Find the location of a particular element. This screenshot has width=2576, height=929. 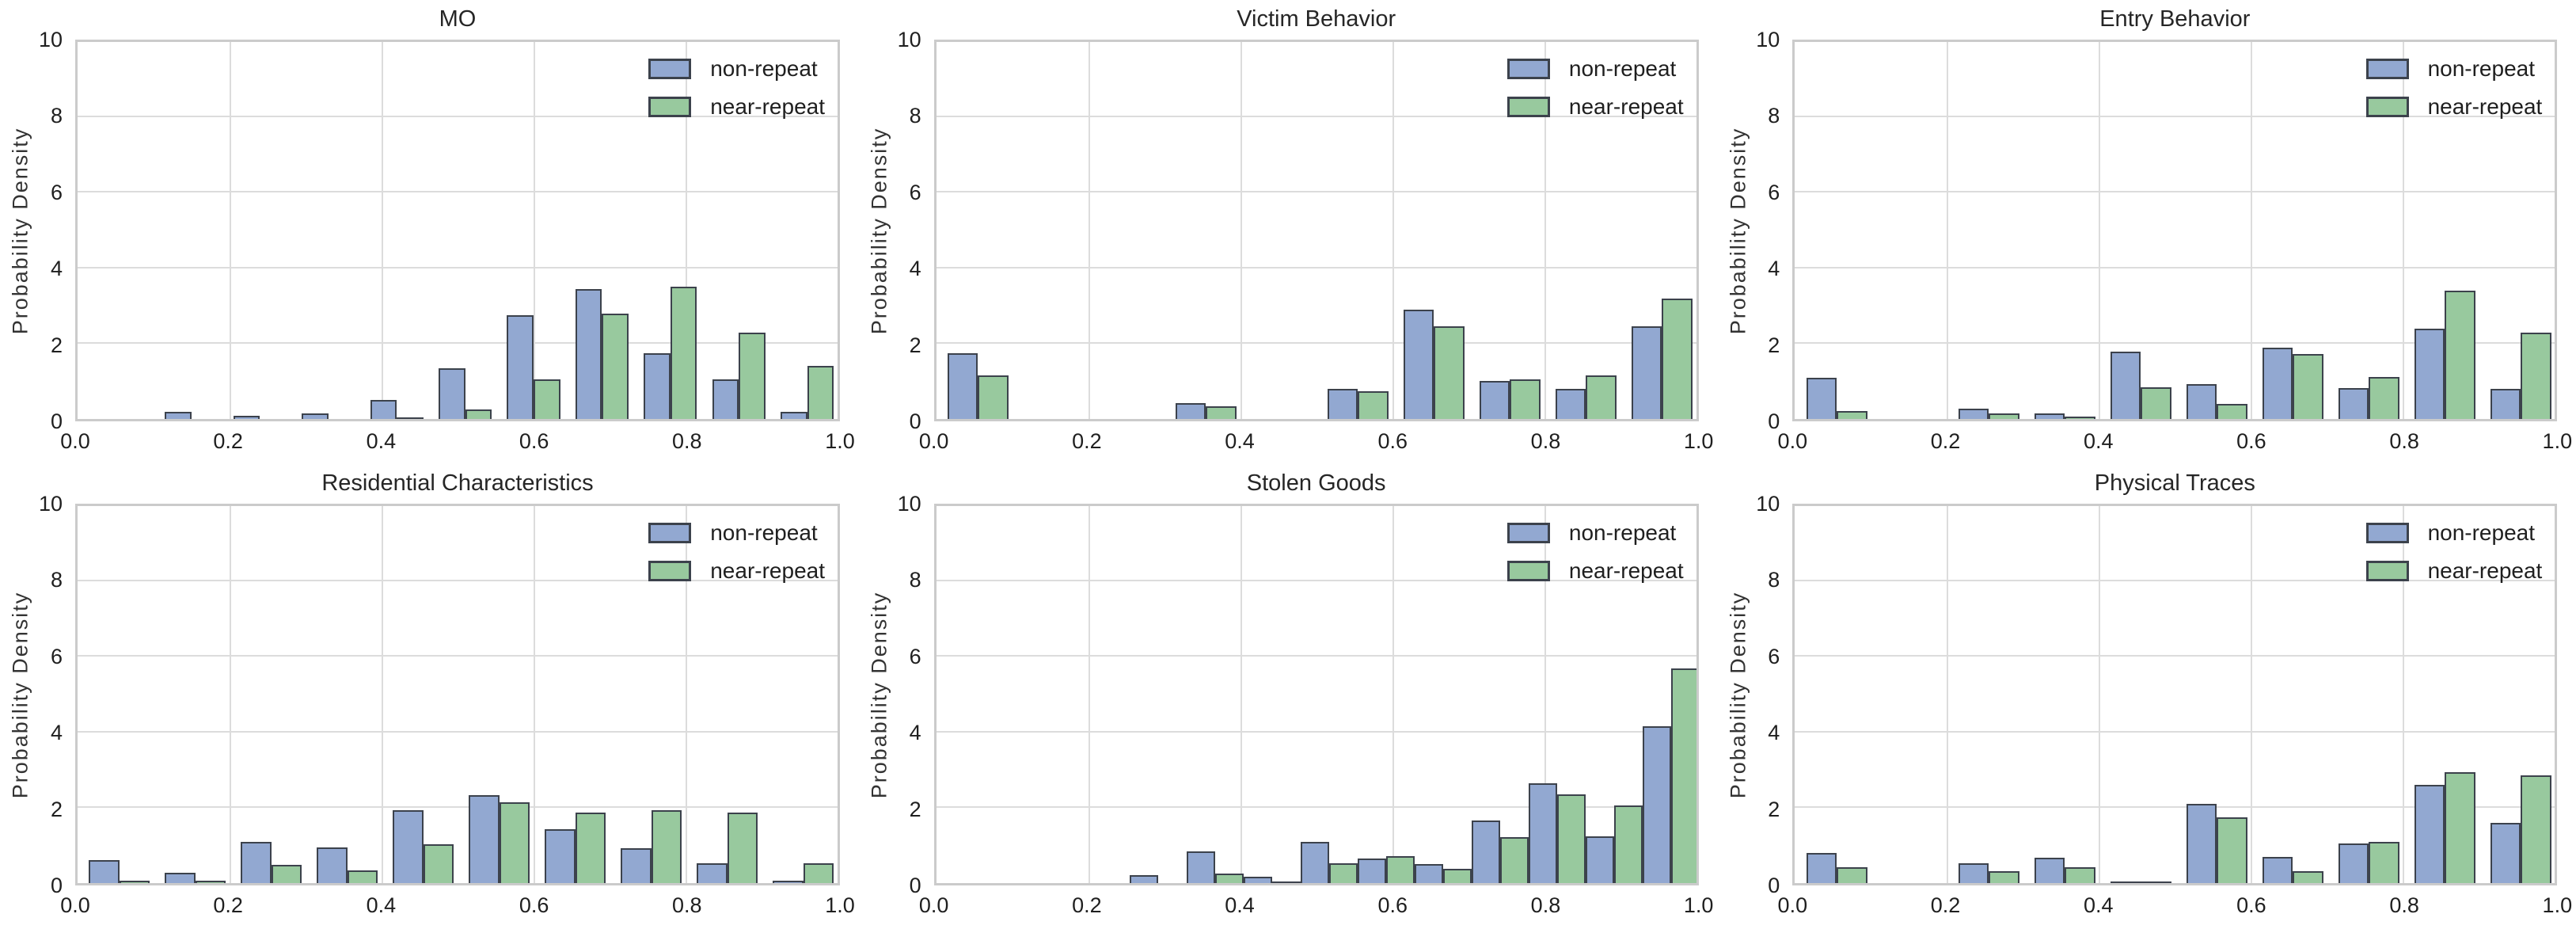

y-tick-label: 2 is located at coordinates (915, 345).